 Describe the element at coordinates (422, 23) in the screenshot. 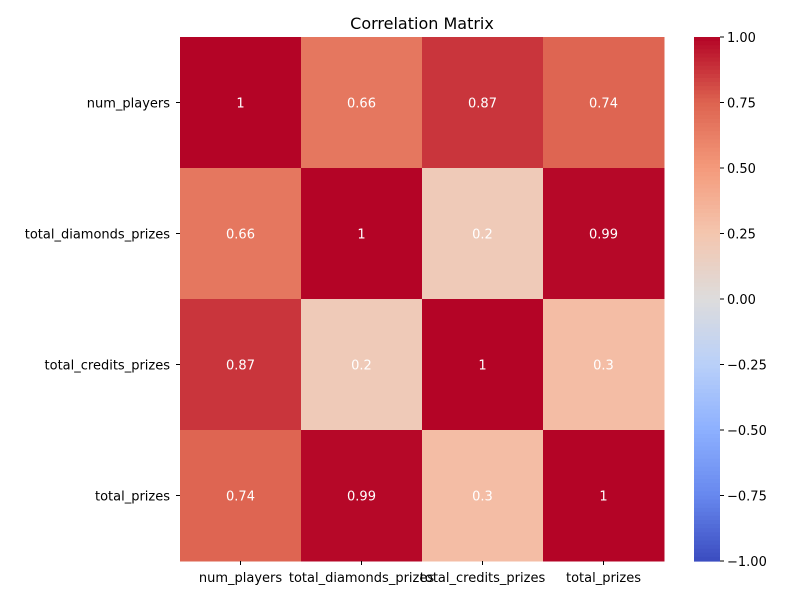

I see `chart-title: Correlation Matrix` at that location.